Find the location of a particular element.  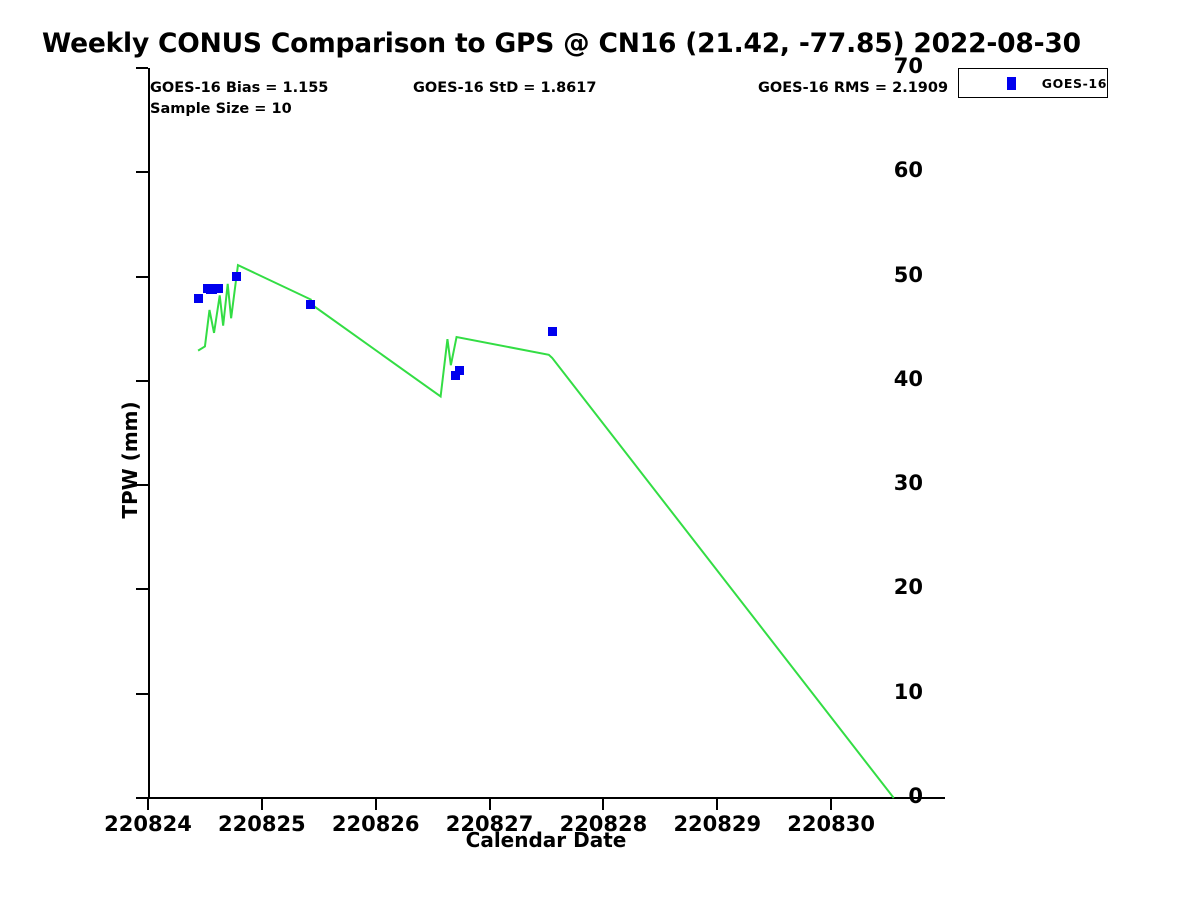

y-tick-label: 60 is located at coordinates (908, 170).